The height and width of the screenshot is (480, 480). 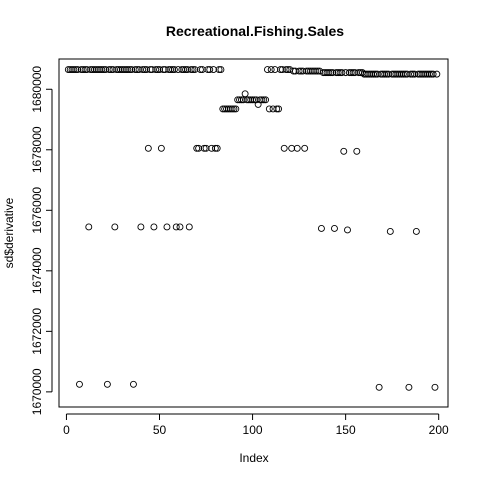 What do you see at coordinates (37, 89) in the screenshot?
I see `y-tick-label: 1680000` at bounding box center [37, 89].